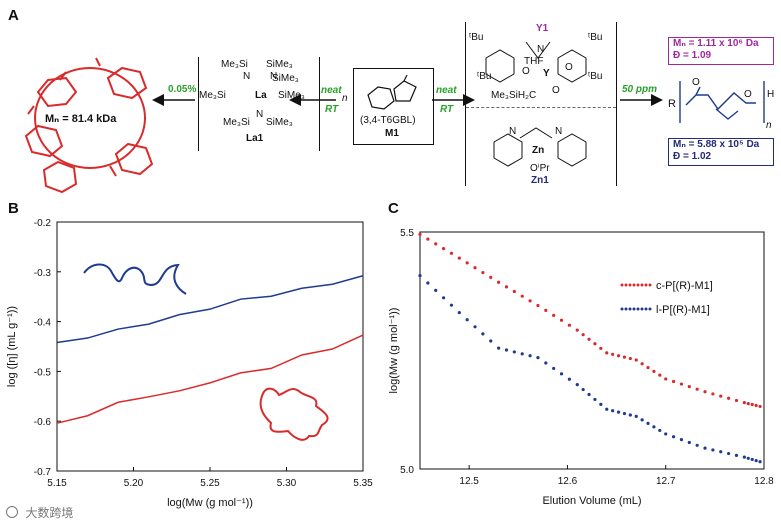 The image size is (781, 525). Describe the element at coordinates (542, 28) in the screenshot. I see `y1-label: Y1` at that location.